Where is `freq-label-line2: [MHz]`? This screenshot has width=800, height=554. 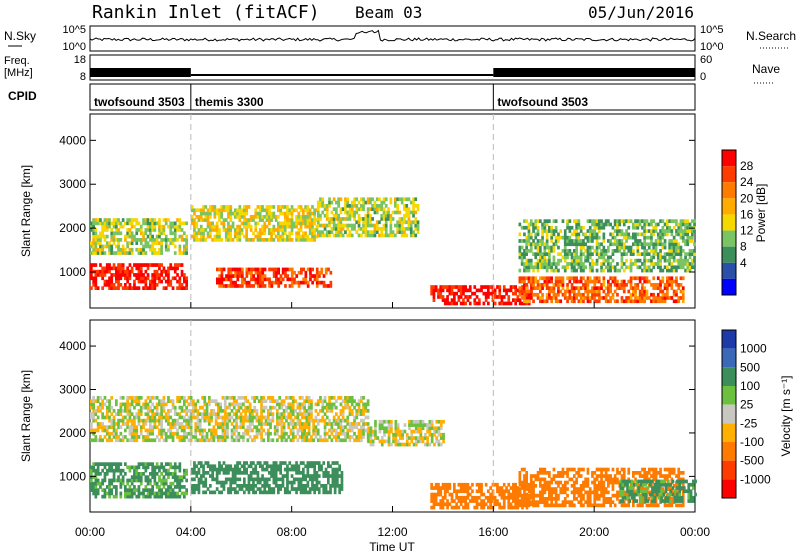
freq-label-line2: [MHz] is located at coordinates (18, 73).